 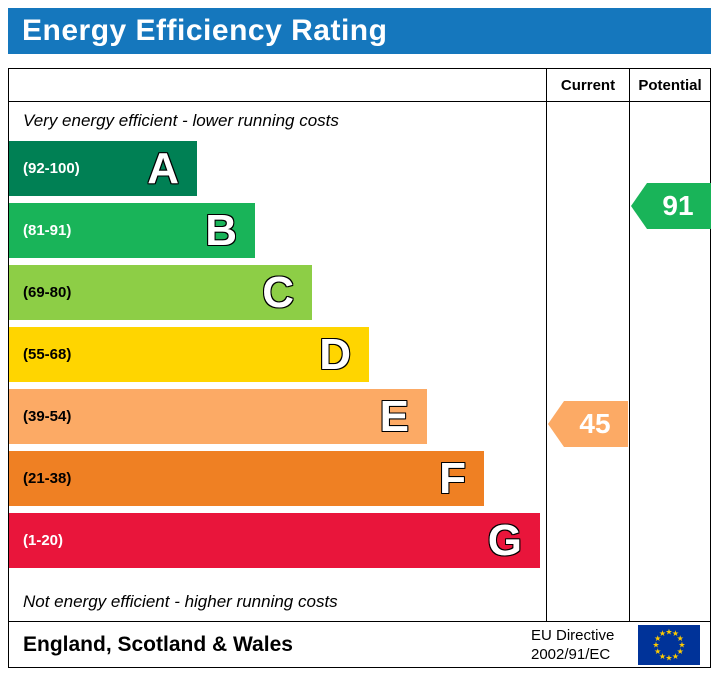 I want to click on band-f: (21-38) F, so click(x=246, y=478).